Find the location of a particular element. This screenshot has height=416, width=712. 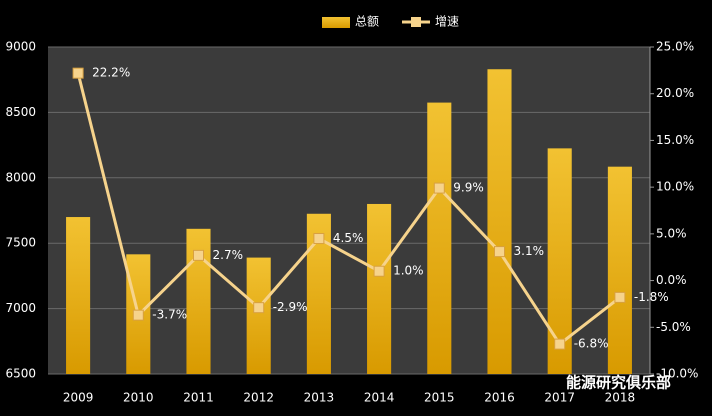

data-label: 4.5% is located at coordinates (348, 238).